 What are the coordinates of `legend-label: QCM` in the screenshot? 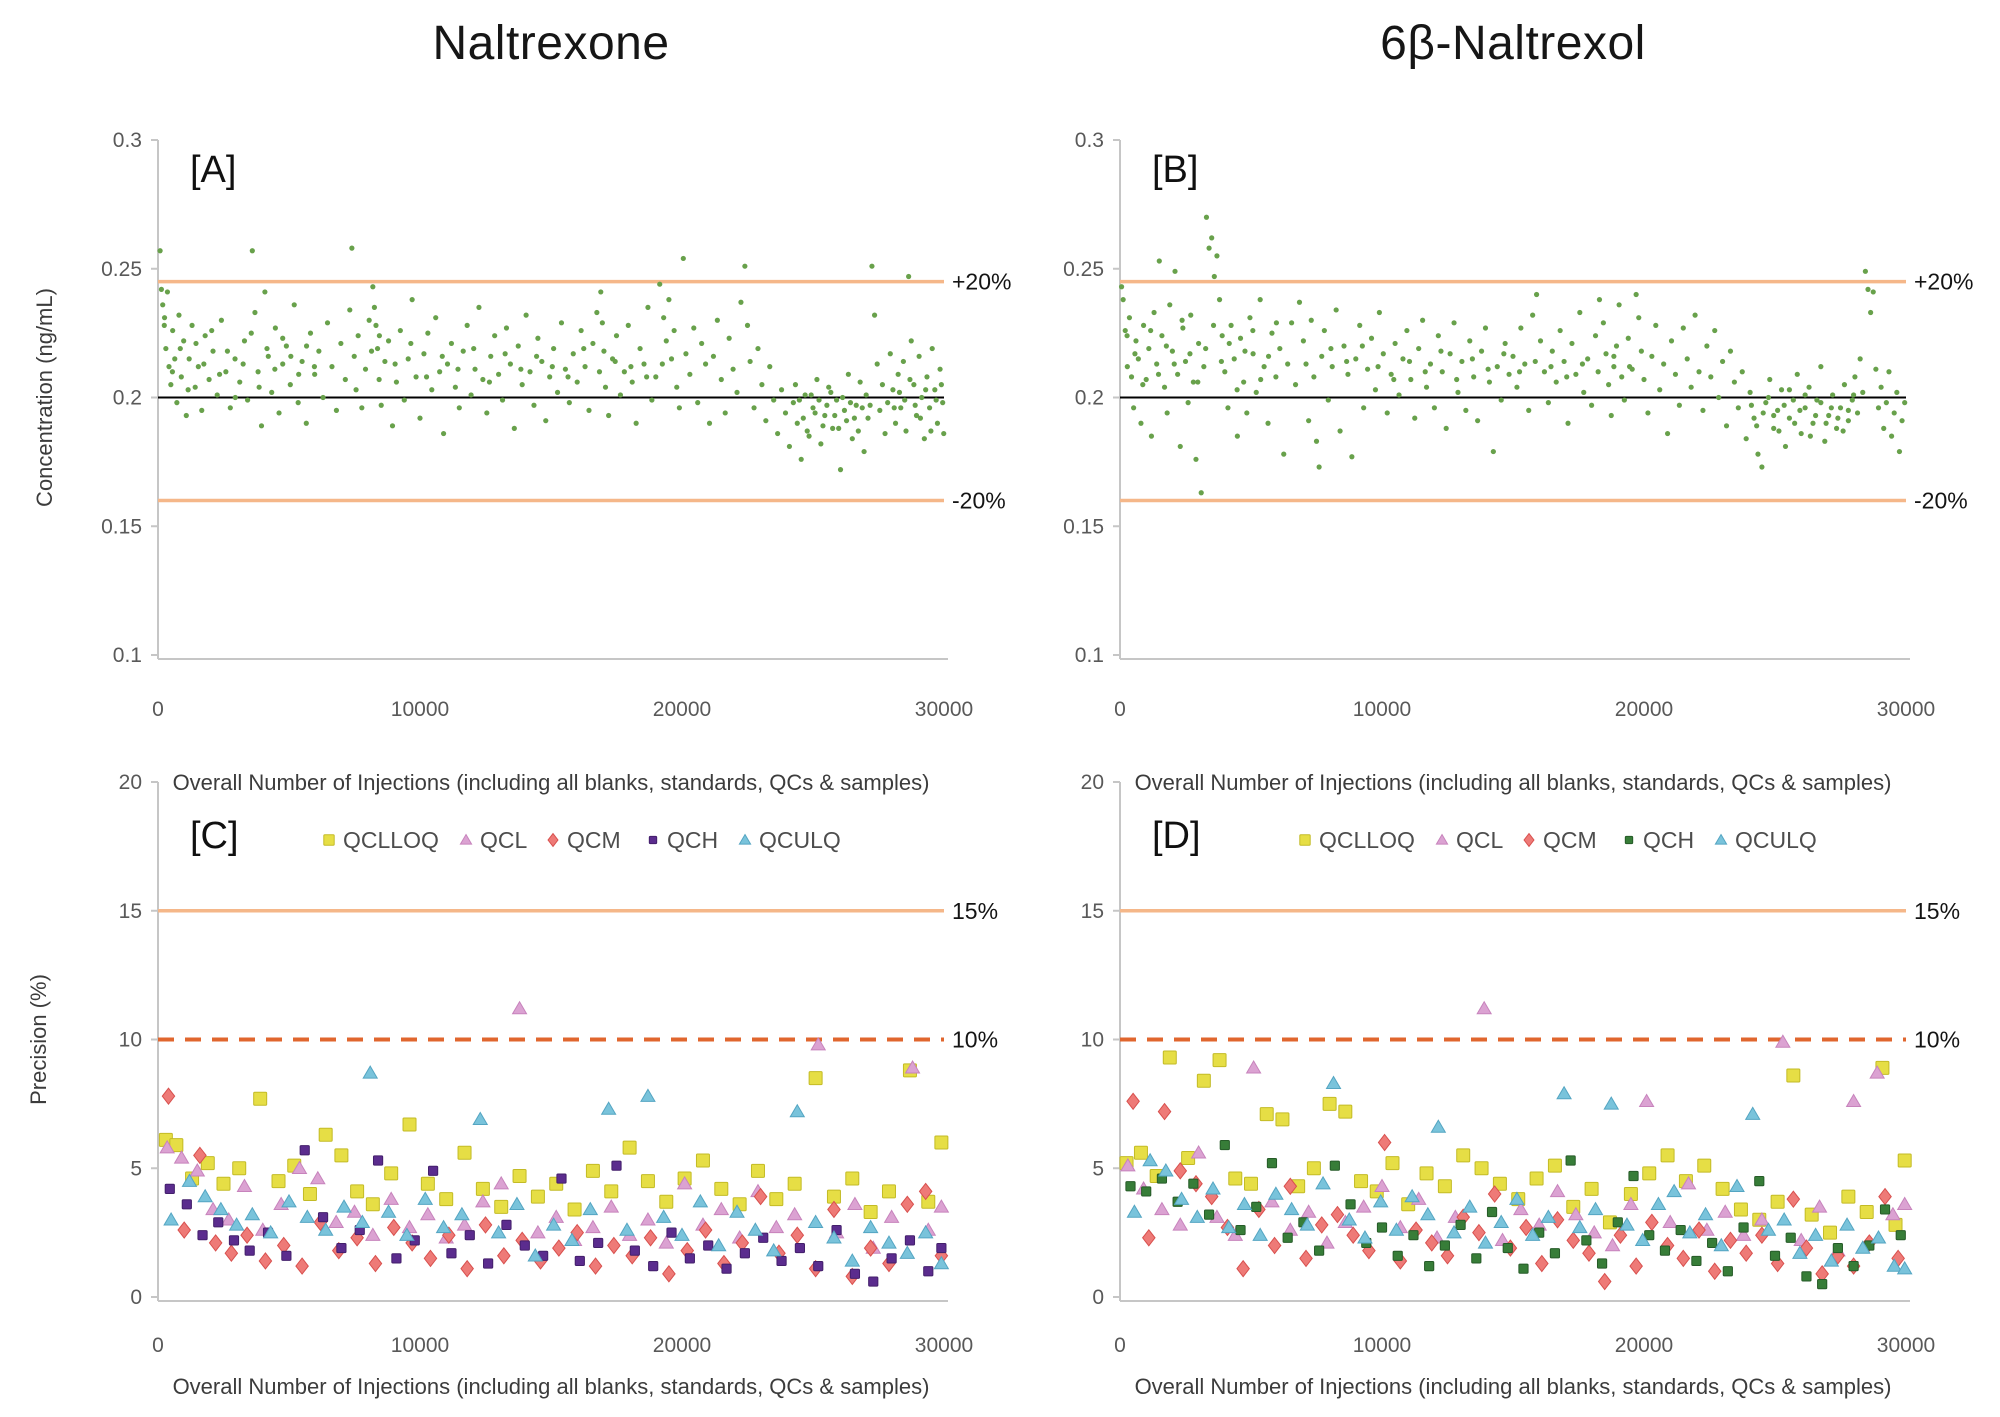 It's located at (594, 840).